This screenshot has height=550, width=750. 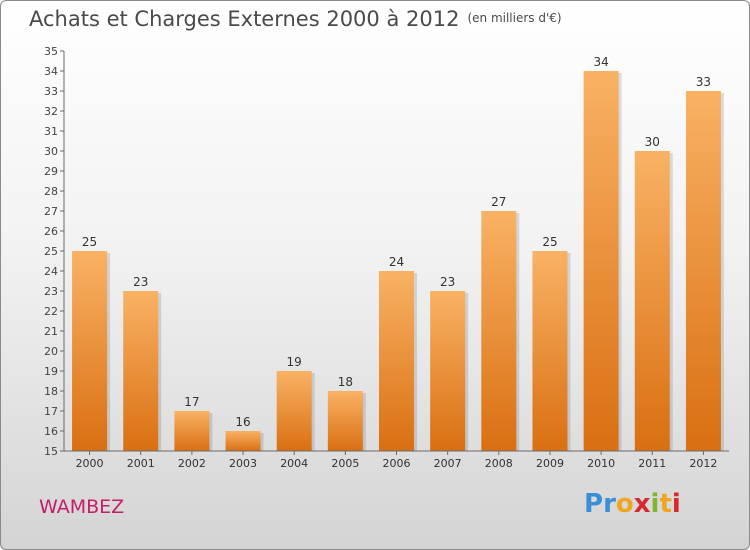 I want to click on y-tick-label: 30, so click(x=51, y=151).